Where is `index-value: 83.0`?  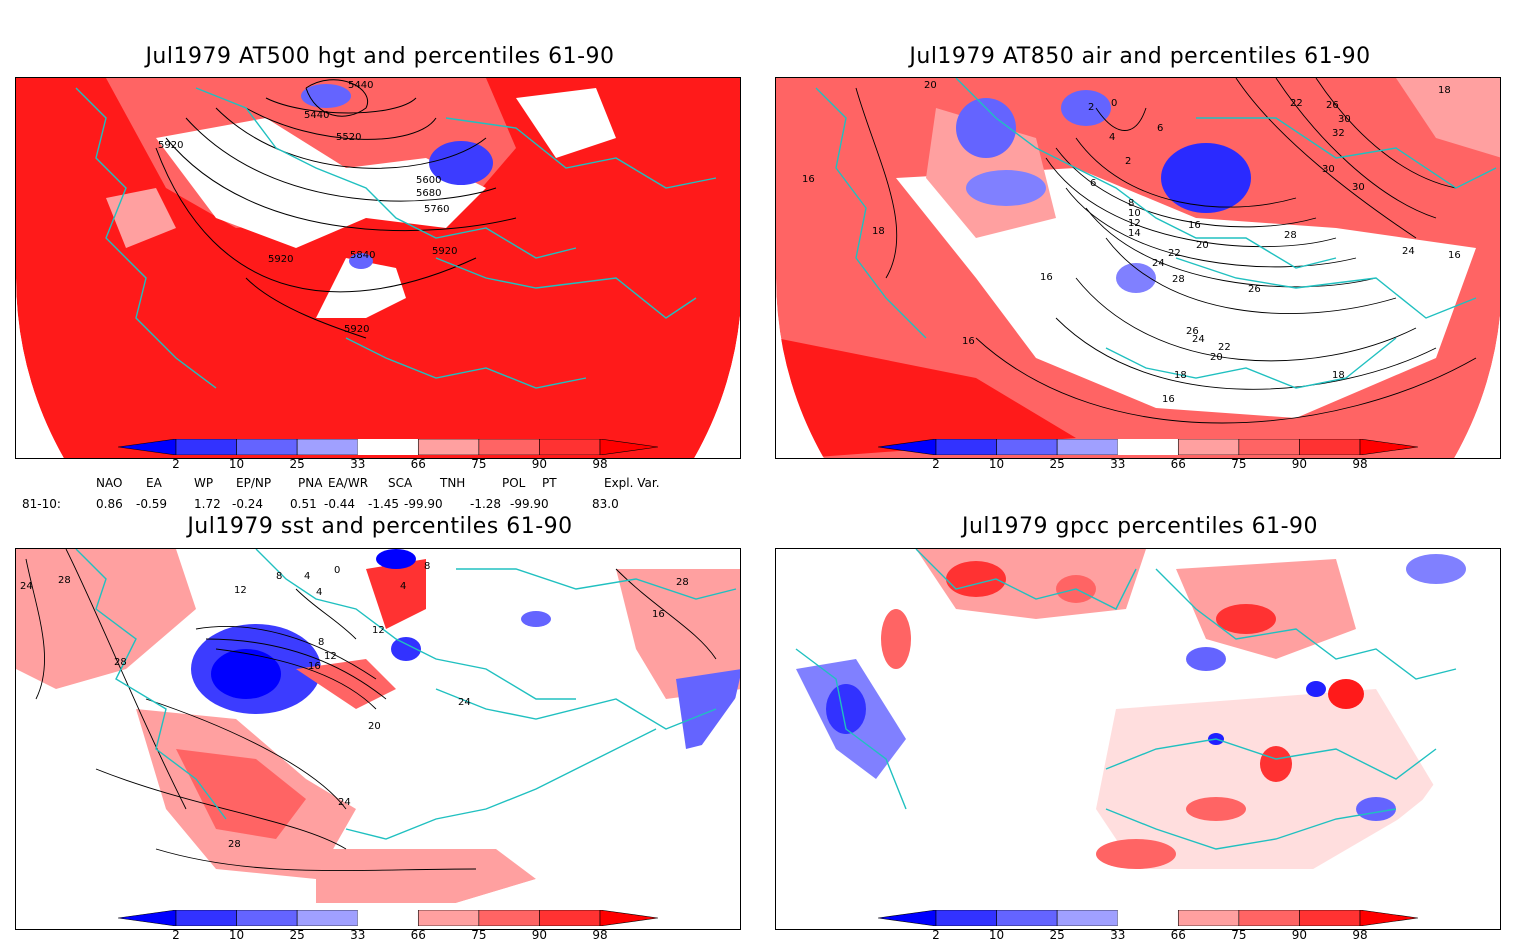 index-value: 83.0 is located at coordinates (605, 504).